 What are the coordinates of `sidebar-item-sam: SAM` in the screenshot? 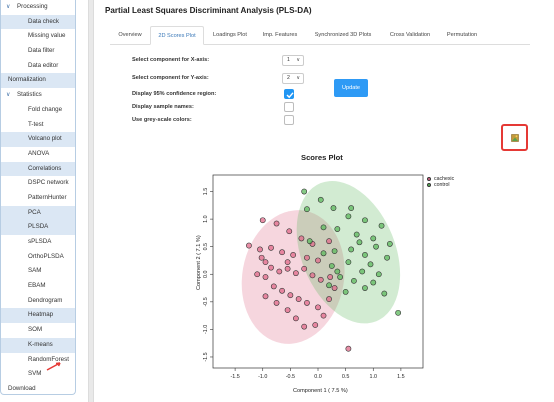 It's located at (38, 271).